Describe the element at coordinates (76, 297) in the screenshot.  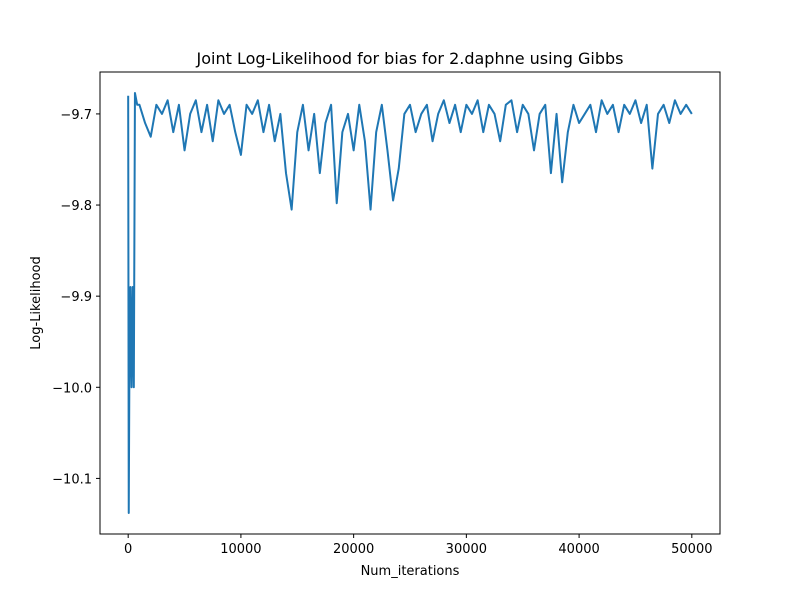
I see `y-tick-label: −9.9` at that location.